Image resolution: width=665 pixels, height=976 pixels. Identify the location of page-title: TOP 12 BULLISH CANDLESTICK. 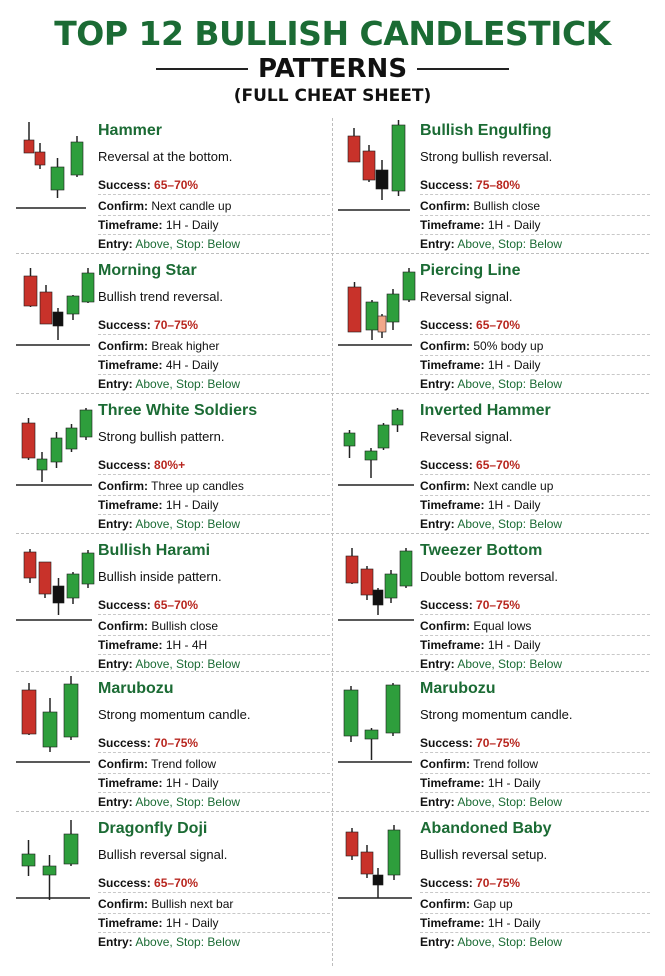
(332, 33).